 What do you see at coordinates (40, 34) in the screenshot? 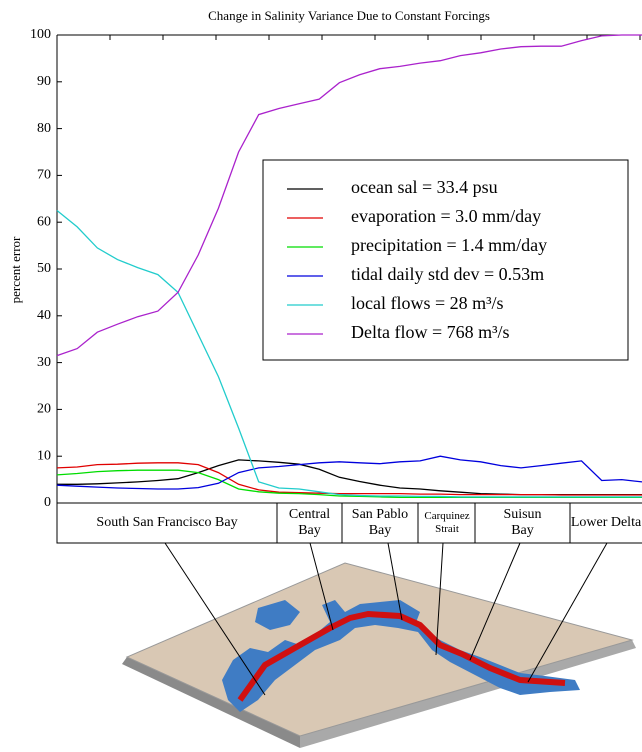
I see `y-tick-label: 100` at bounding box center [40, 34].